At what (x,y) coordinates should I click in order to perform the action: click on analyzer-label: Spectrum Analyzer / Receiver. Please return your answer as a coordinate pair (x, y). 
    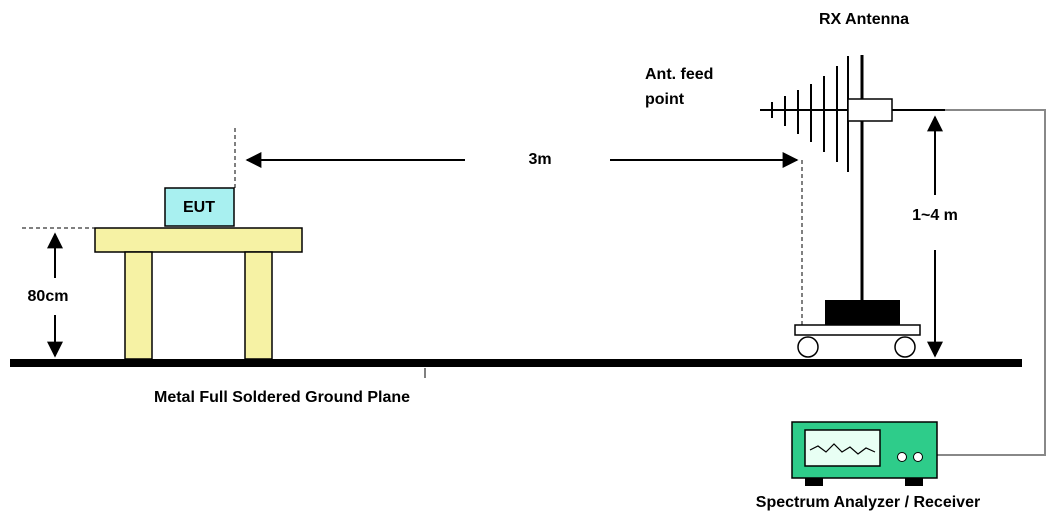
    Looking at the image, I should click on (868, 502).